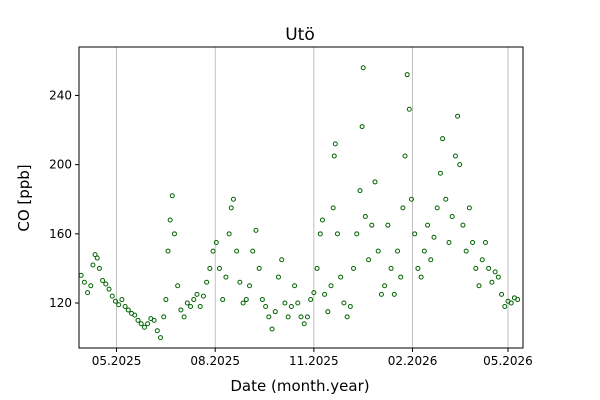 The width and height of the screenshot is (600, 400). What do you see at coordinates (314, 361) in the screenshot?
I see `x-tick-label: 11.2025` at bounding box center [314, 361].